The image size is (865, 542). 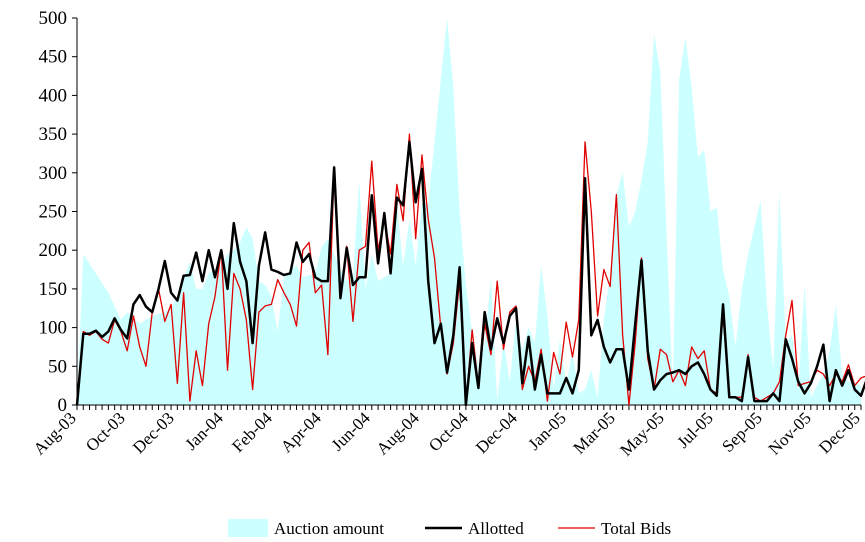 What do you see at coordinates (153, 432) in the screenshot?
I see `x-tick-label: Dec-03` at bounding box center [153, 432].